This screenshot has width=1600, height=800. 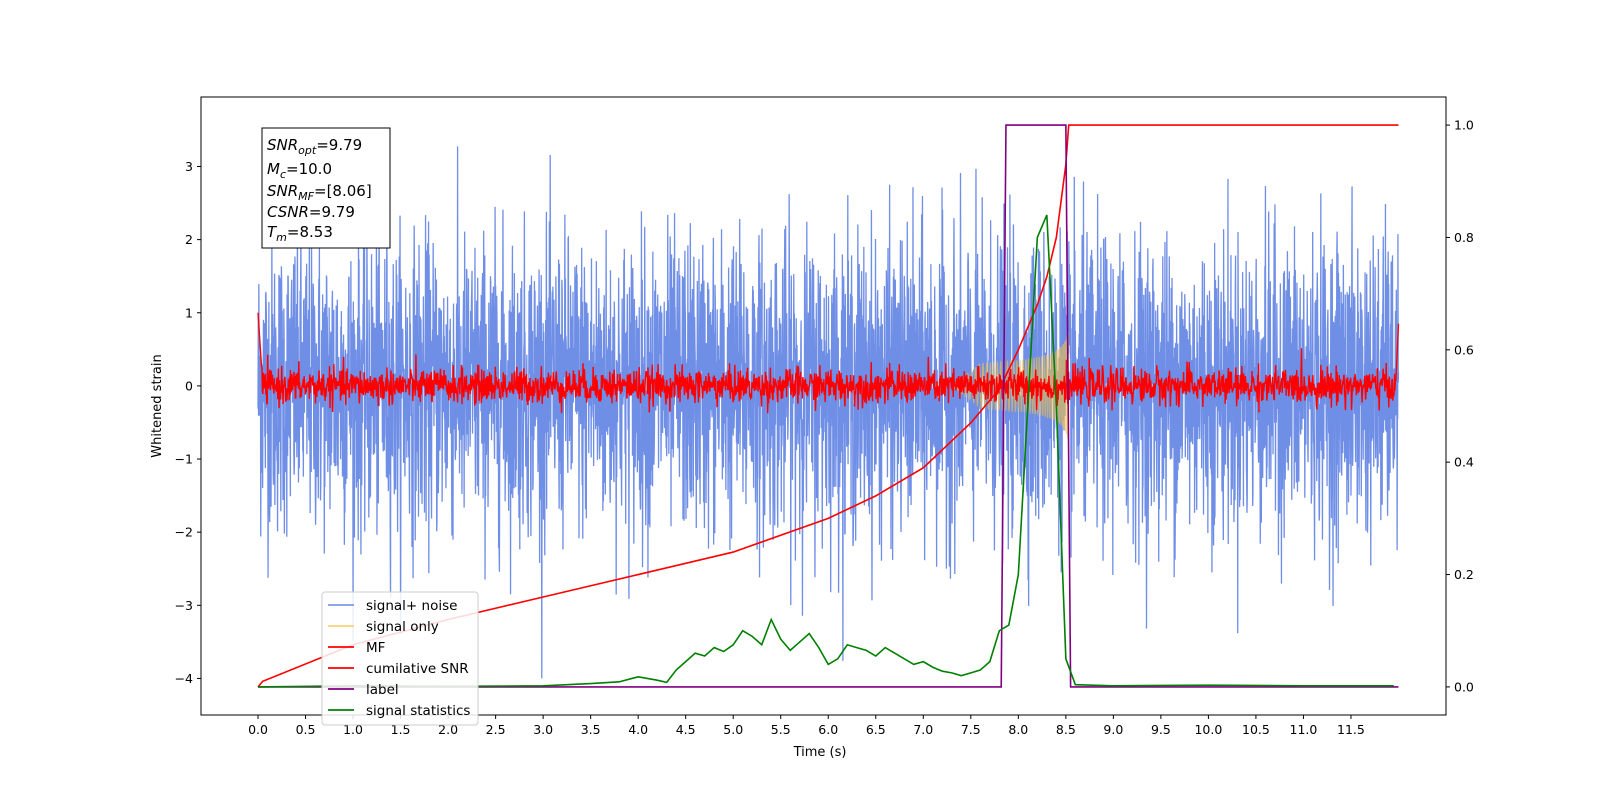 I want to click on legend-label: signal only, so click(x=402, y=627).